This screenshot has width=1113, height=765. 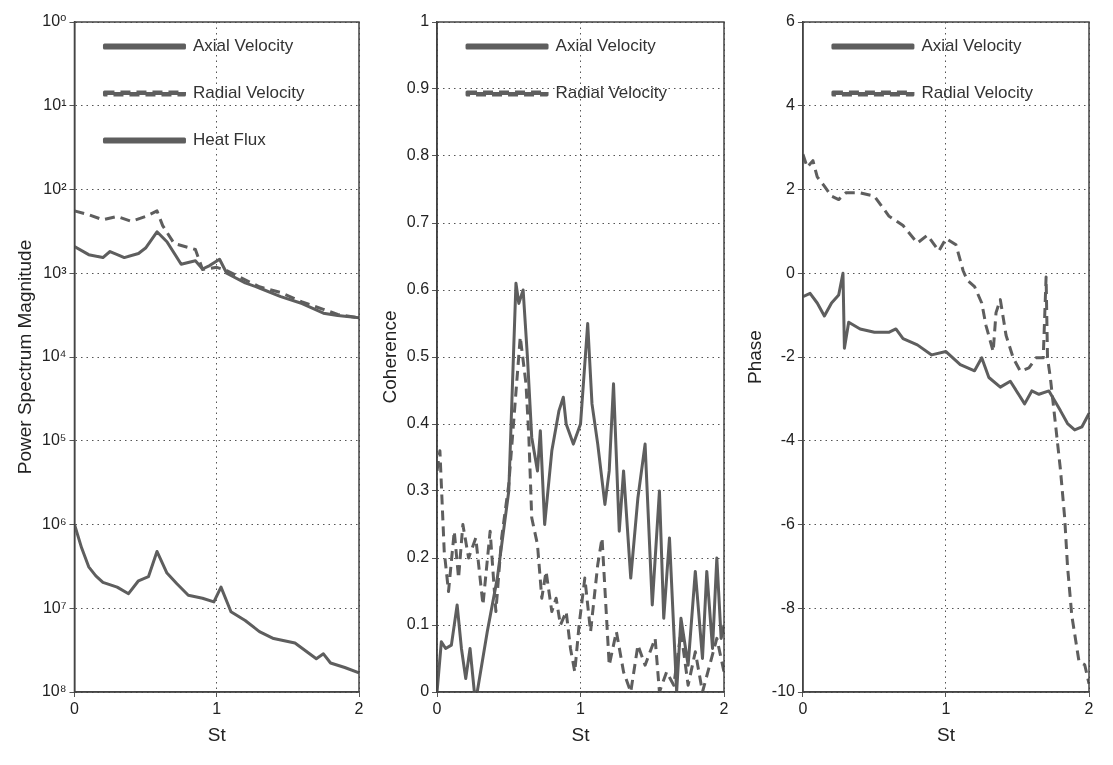 I want to click on y-tick-label: 10⁷, so click(x=54, y=607).